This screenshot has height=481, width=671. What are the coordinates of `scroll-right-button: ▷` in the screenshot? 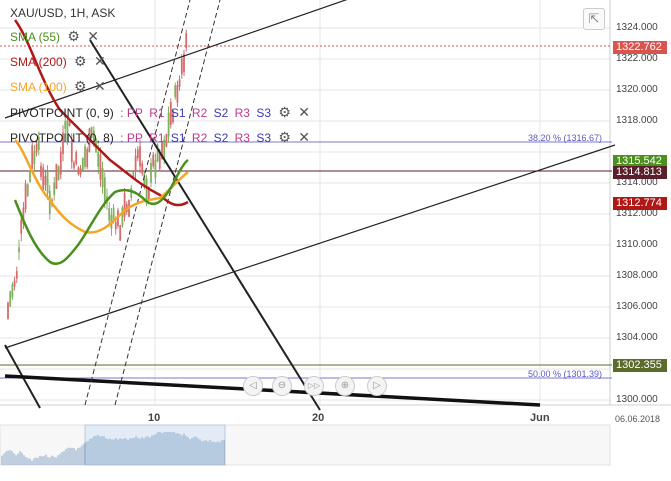 It's located at (377, 386).